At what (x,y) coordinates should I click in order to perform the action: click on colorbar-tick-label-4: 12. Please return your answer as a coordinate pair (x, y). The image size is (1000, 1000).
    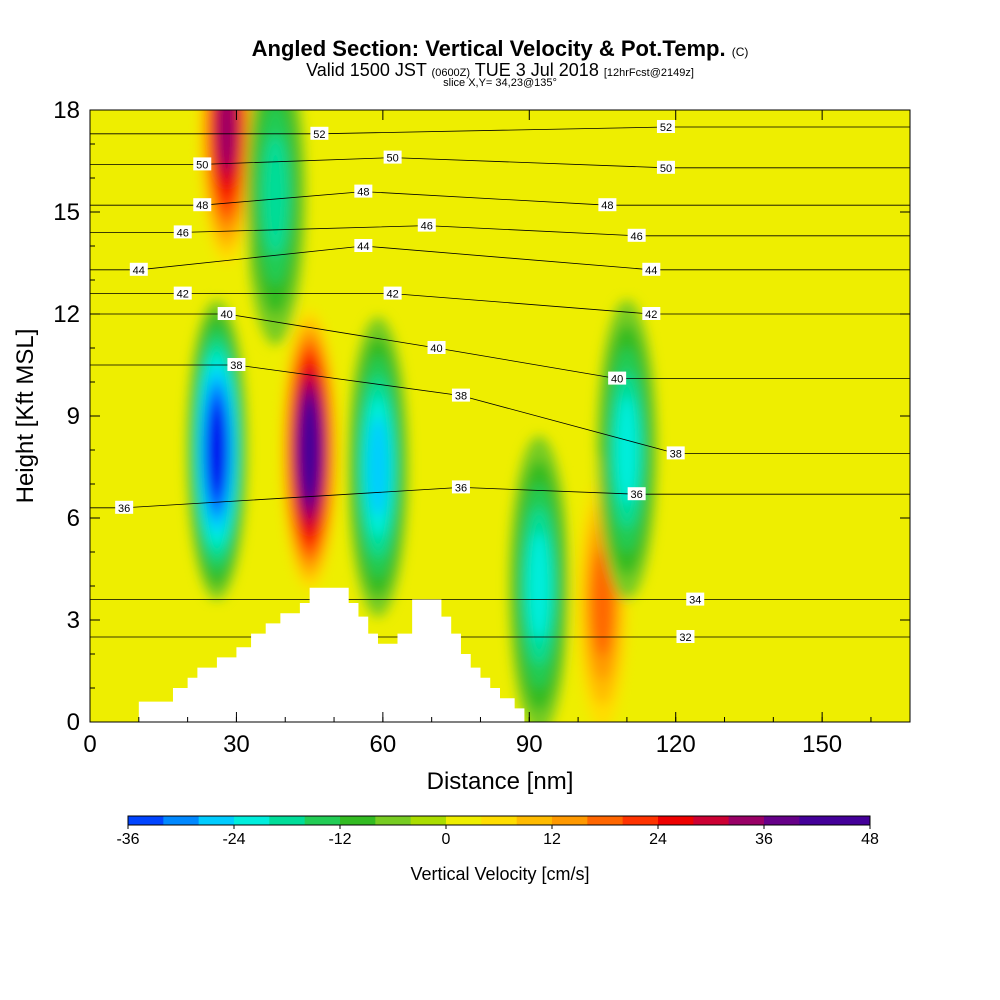
    Looking at the image, I should click on (552, 839).